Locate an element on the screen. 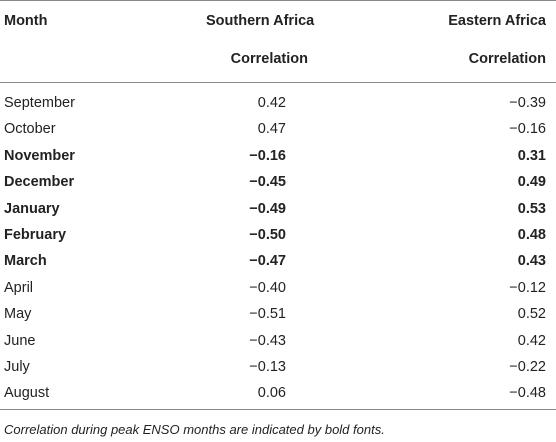  month-cell: September is located at coordinates (39, 103).